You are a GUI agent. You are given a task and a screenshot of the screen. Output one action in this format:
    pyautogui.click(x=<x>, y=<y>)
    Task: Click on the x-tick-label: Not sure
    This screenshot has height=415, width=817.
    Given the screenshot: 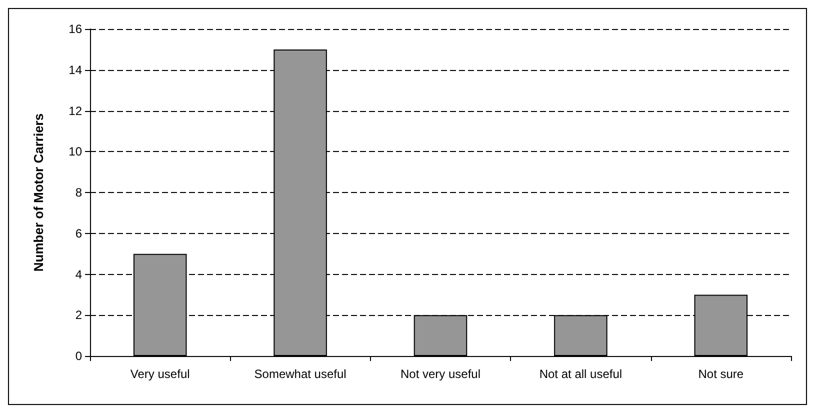 What is the action you would take?
    pyautogui.click(x=721, y=374)
    